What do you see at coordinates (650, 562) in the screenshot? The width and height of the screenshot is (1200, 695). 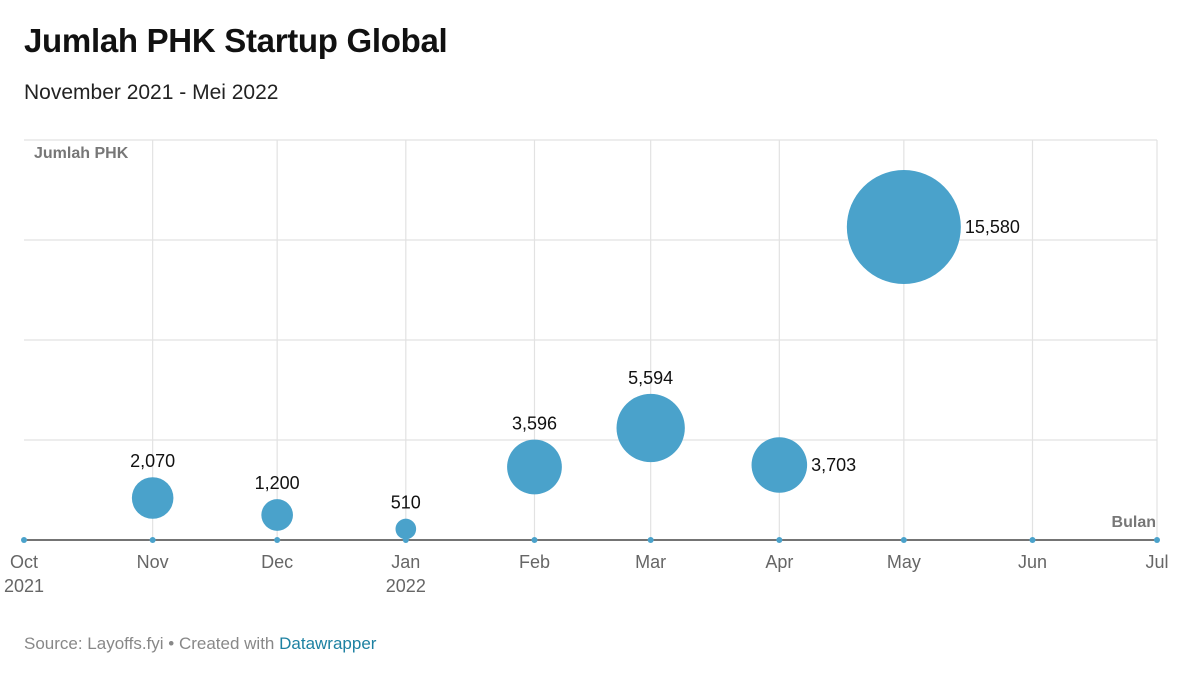 I see `x-tick-label: Mar` at bounding box center [650, 562].